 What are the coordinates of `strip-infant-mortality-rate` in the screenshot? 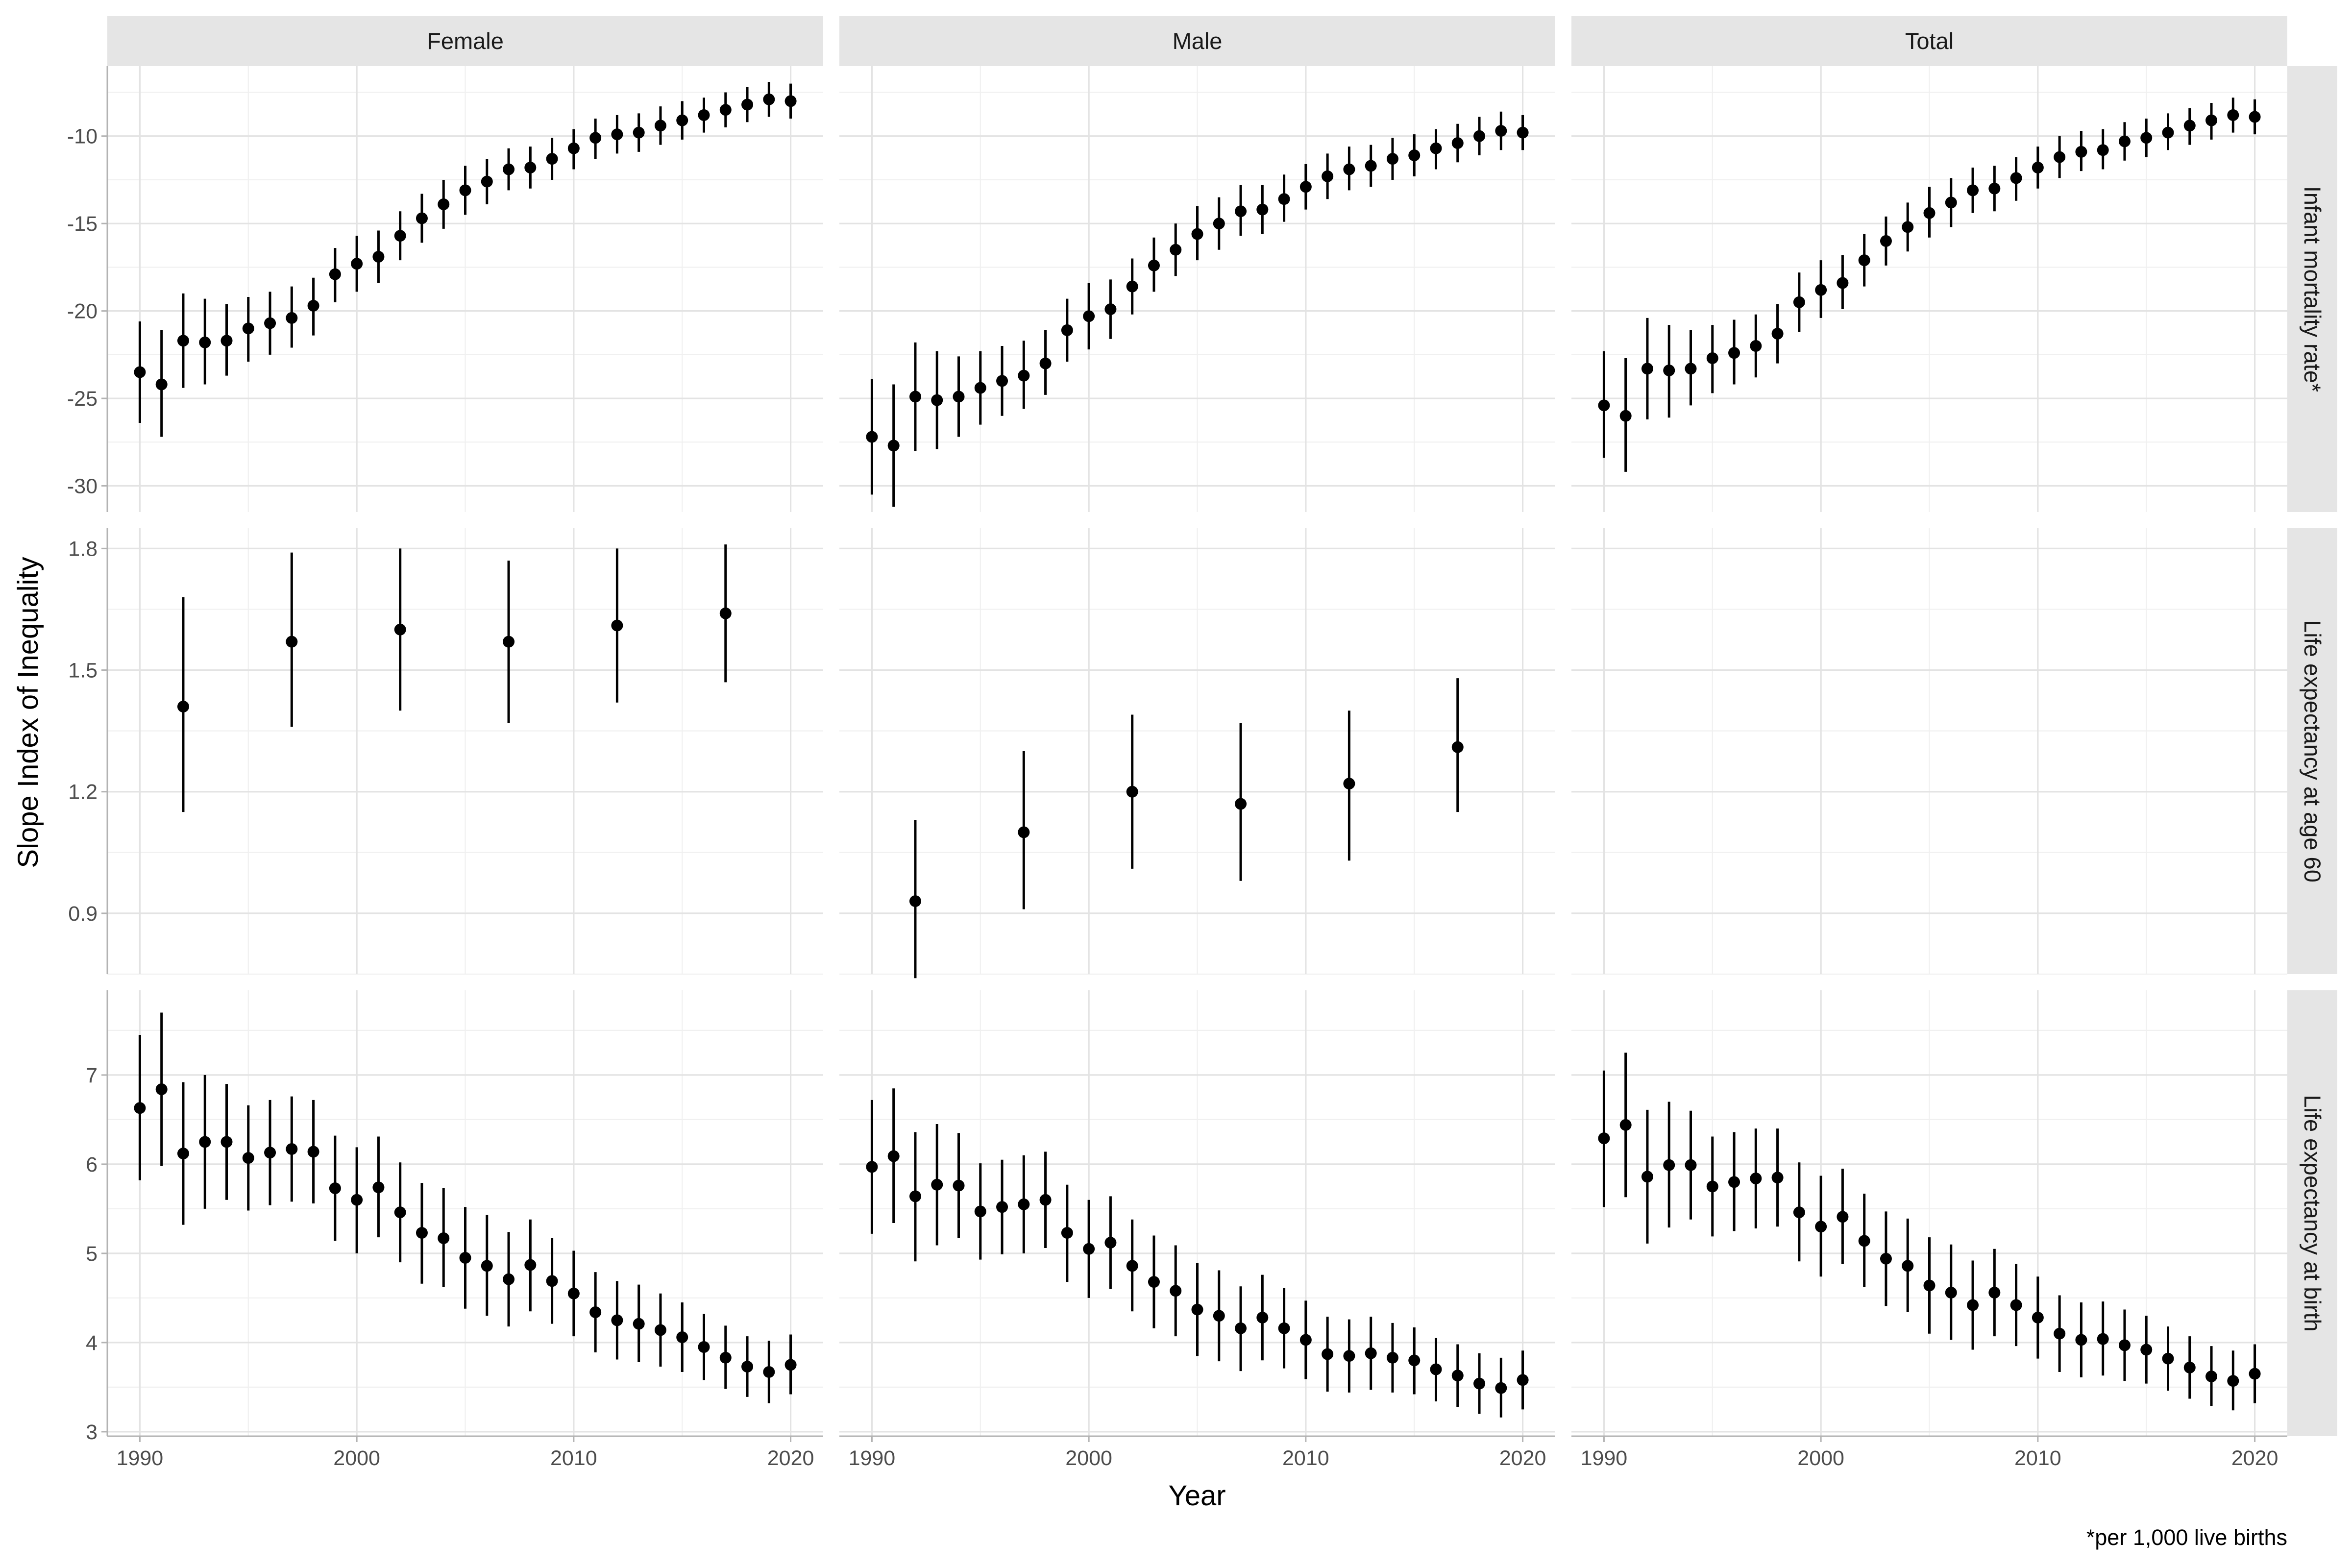 It's located at (2312, 289).